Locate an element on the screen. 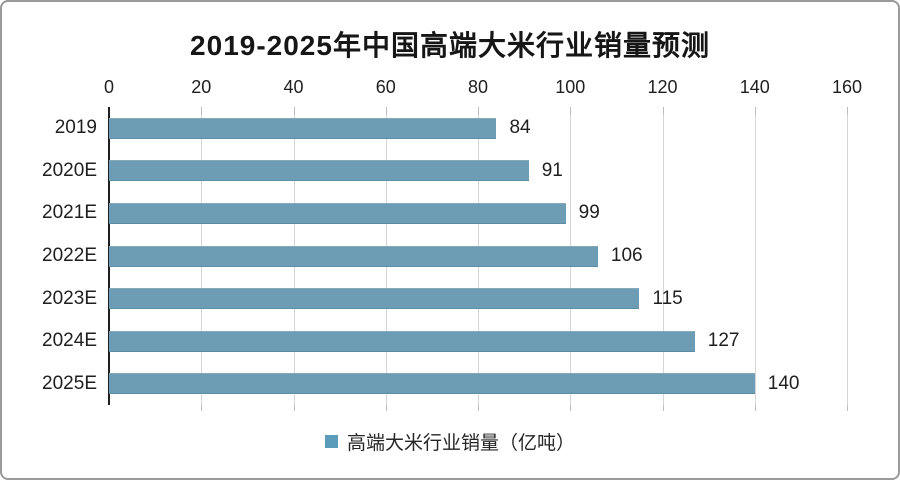 This screenshot has height=480, width=900. chart-title: 2019-2025年中国高端大米行业销量预测 is located at coordinates (450, 45).